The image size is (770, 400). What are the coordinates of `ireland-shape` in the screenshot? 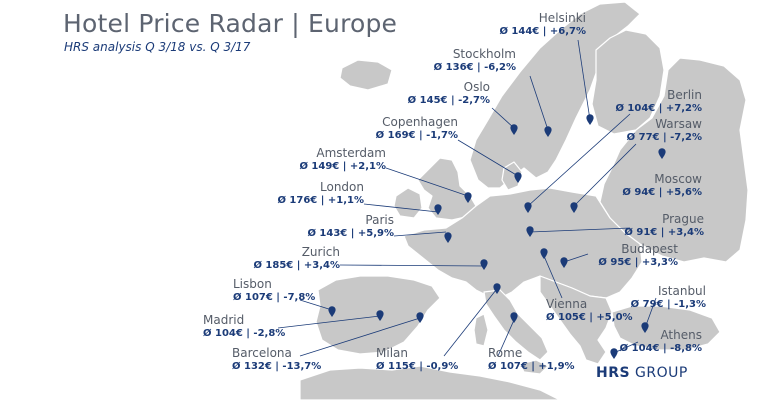 It's located at (408, 203).